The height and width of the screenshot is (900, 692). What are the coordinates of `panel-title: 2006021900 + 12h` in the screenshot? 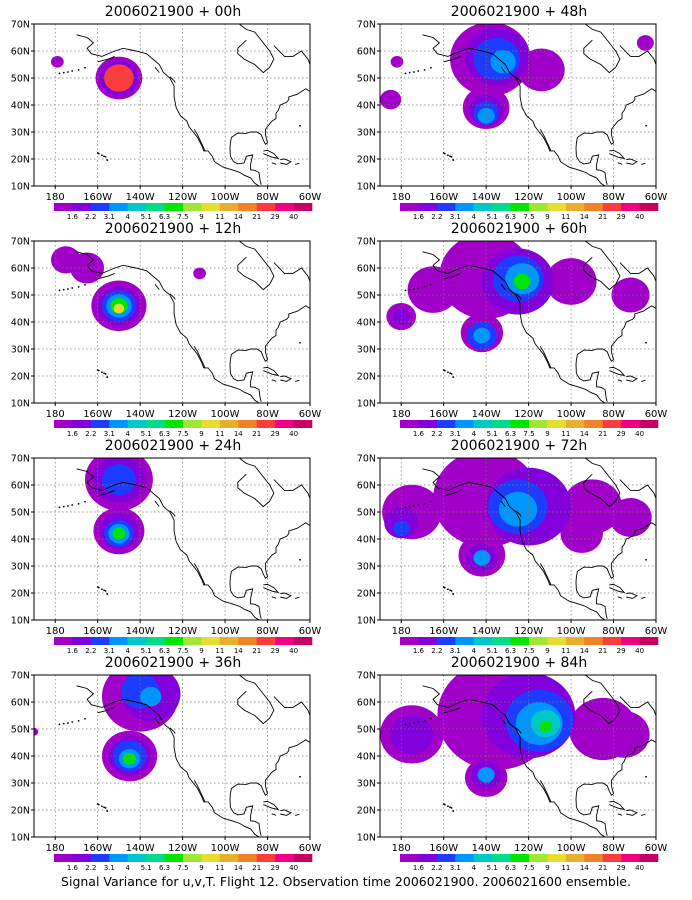 It's located at (173, 229).